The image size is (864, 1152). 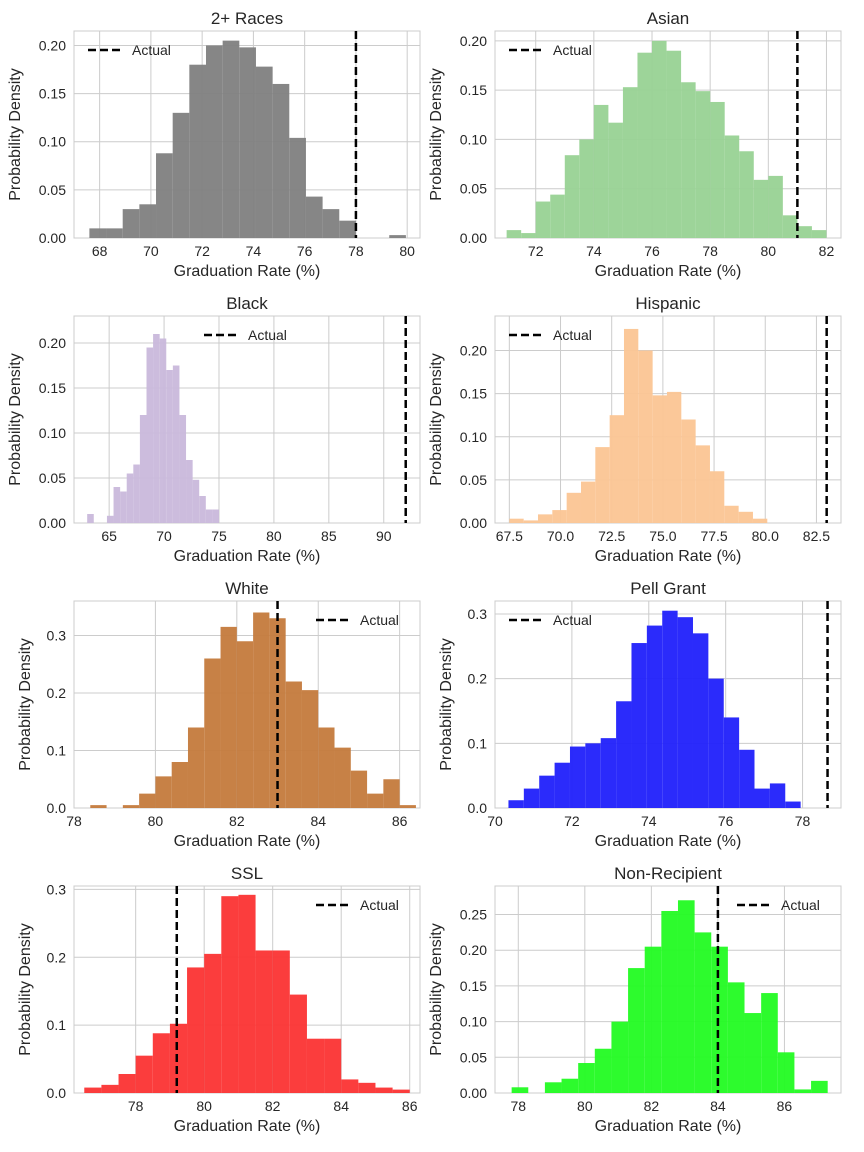 I want to click on panel-title: White, so click(x=246, y=588).